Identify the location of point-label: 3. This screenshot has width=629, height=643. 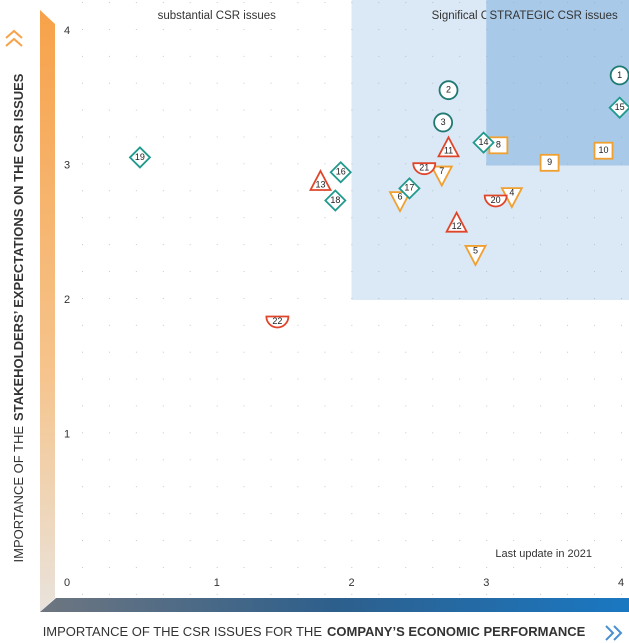
(443, 122).